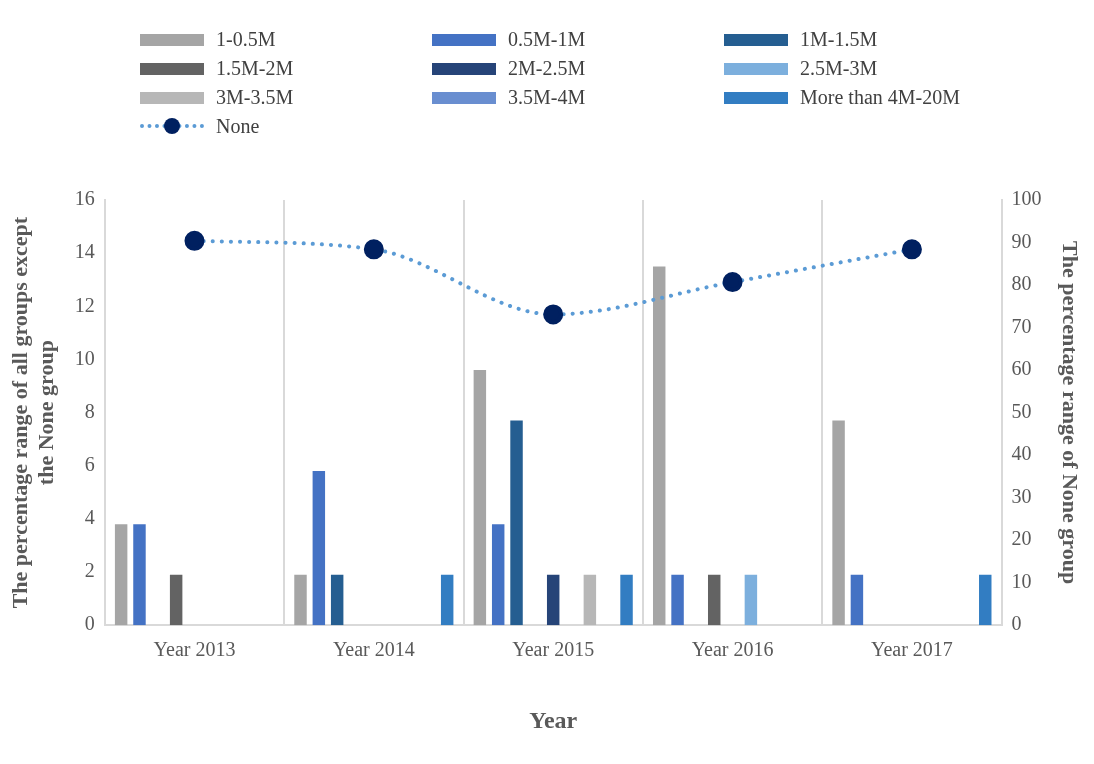  What do you see at coordinates (89, 464) in the screenshot?
I see `y-tick-label: 6` at bounding box center [89, 464].